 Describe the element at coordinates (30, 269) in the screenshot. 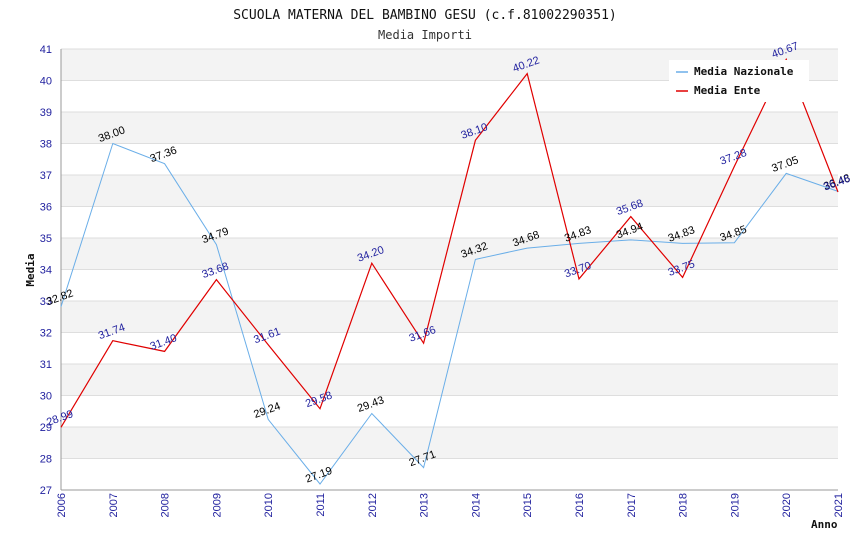

I see `y-axis-label: Media` at that location.